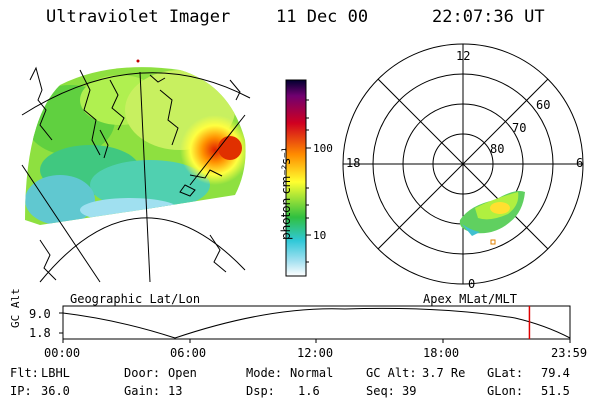  What do you see at coordinates (315, 327) in the screenshot?
I see `altitude-x-ticks` at bounding box center [315, 327].